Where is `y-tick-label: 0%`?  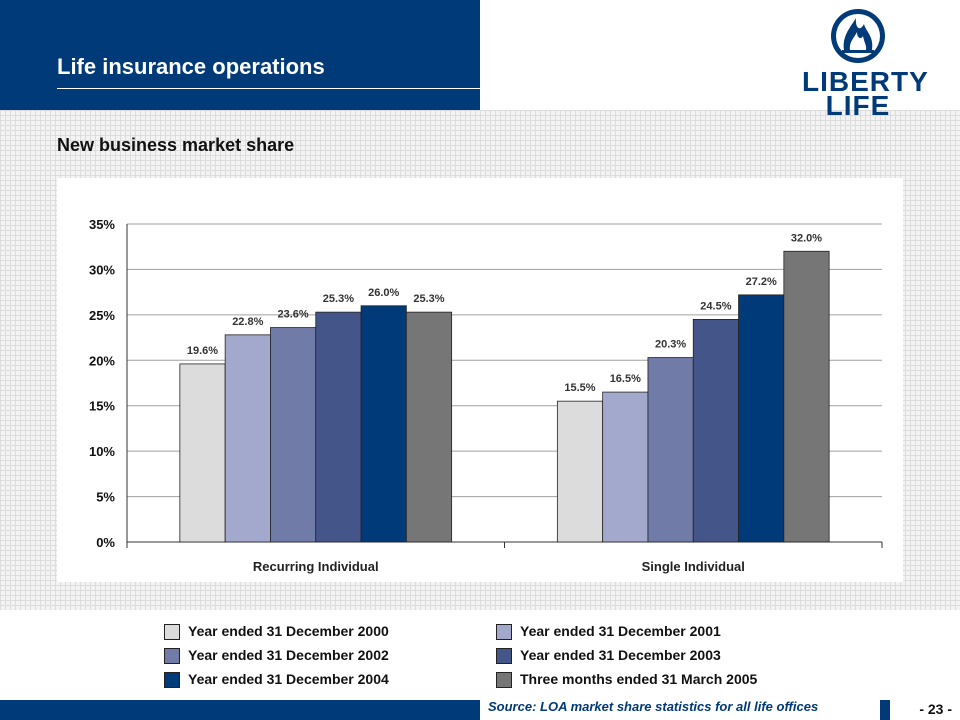 y-tick-label: 0% is located at coordinates (105, 542).